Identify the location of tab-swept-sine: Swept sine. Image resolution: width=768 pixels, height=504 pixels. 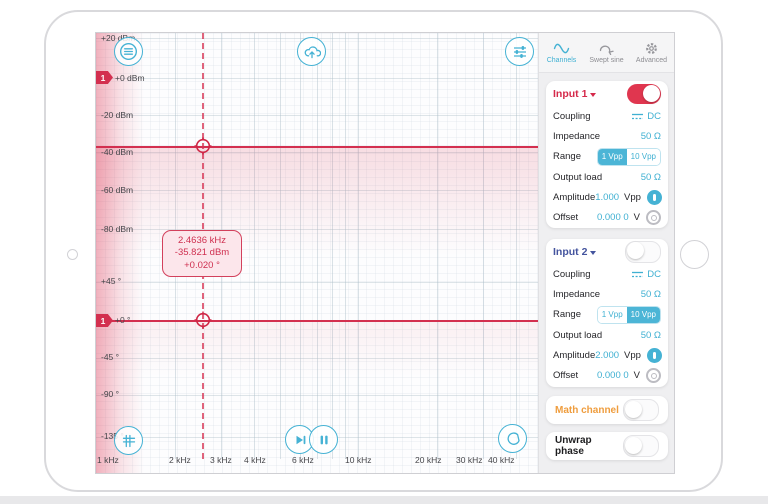
(606, 52).